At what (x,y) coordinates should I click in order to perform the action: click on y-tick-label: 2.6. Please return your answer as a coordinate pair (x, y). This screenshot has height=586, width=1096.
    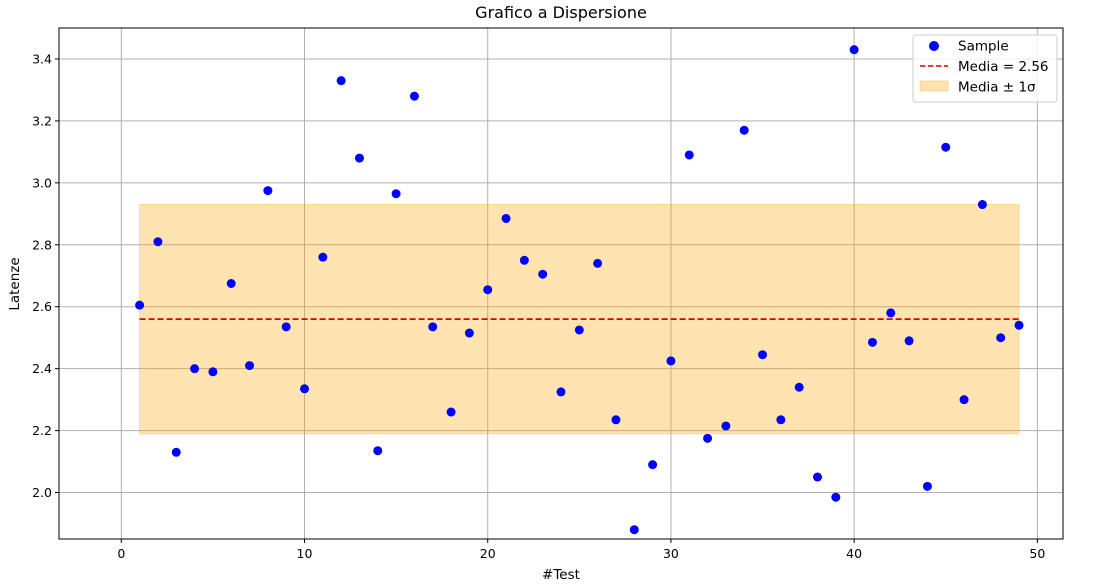
    Looking at the image, I should click on (42, 306).